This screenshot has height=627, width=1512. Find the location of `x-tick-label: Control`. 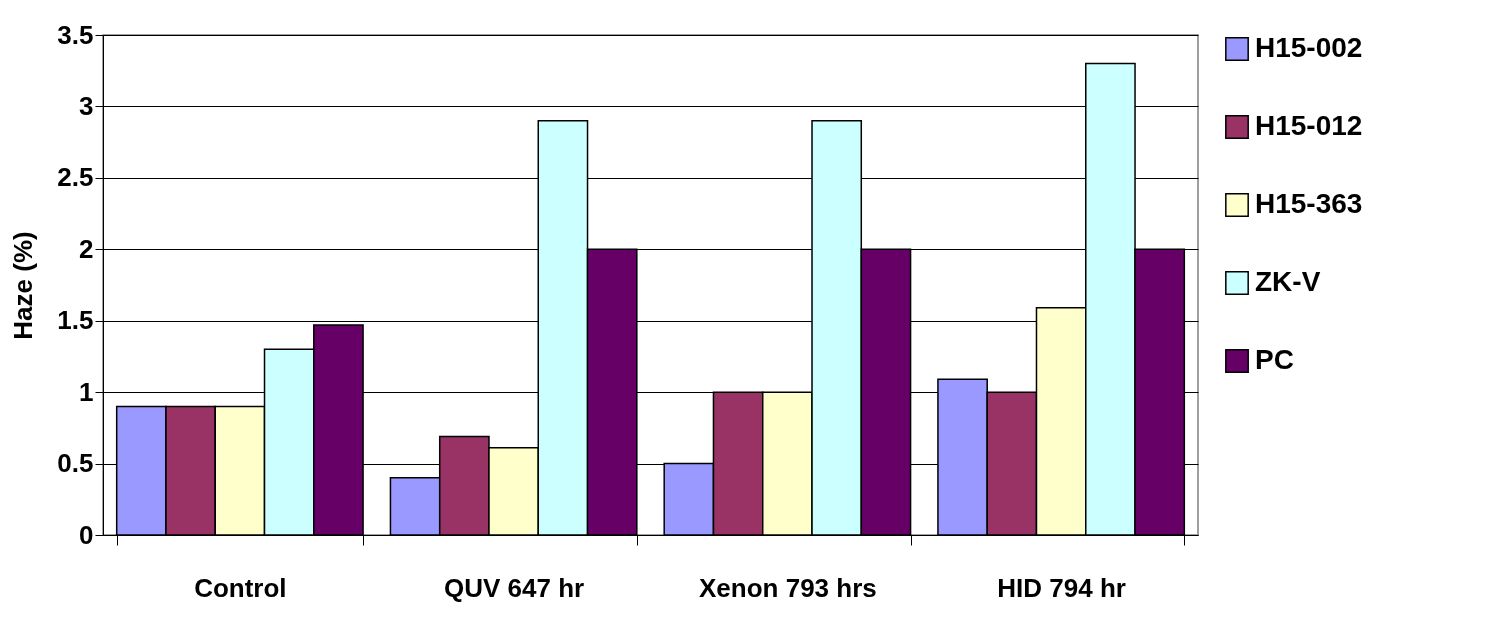

x-tick-label: Control is located at coordinates (240, 587).